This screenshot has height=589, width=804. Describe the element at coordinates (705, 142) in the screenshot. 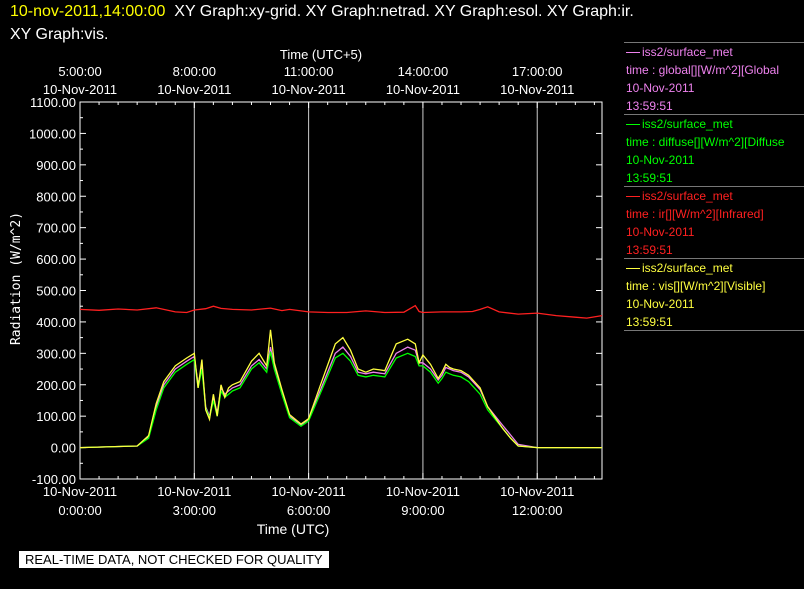

I see `legend-variable: time : diffuse[][W/m^2][Diffuse` at that location.